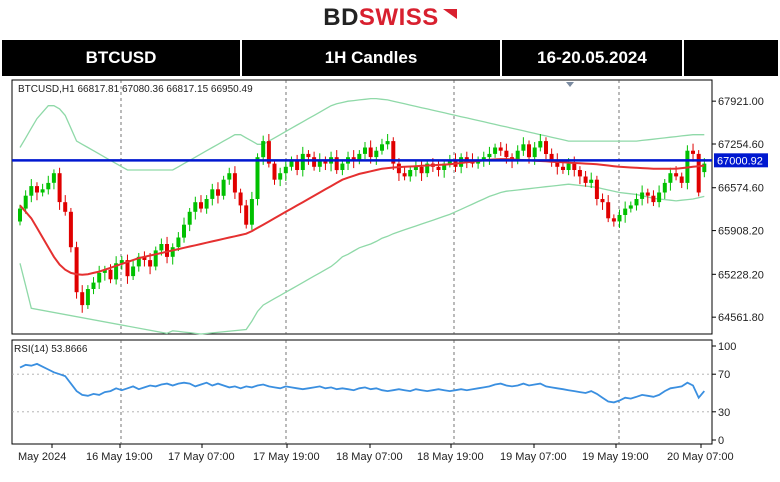 The width and height of the screenshot is (780, 482). Describe the element at coordinates (286, 457) in the screenshot. I see `time-tick-label: 17 May 19:00` at that location.